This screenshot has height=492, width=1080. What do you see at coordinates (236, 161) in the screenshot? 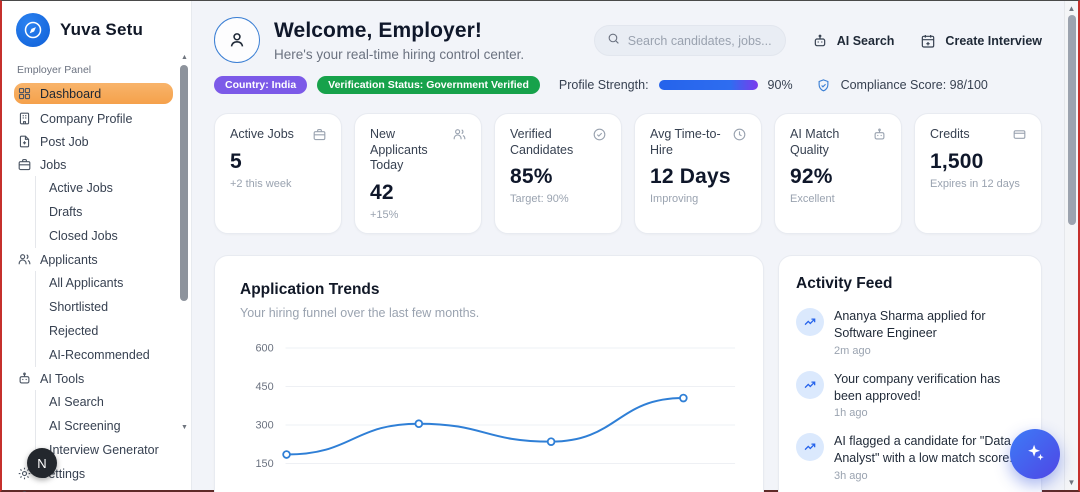
I see `stat-value: 5` at bounding box center [236, 161].